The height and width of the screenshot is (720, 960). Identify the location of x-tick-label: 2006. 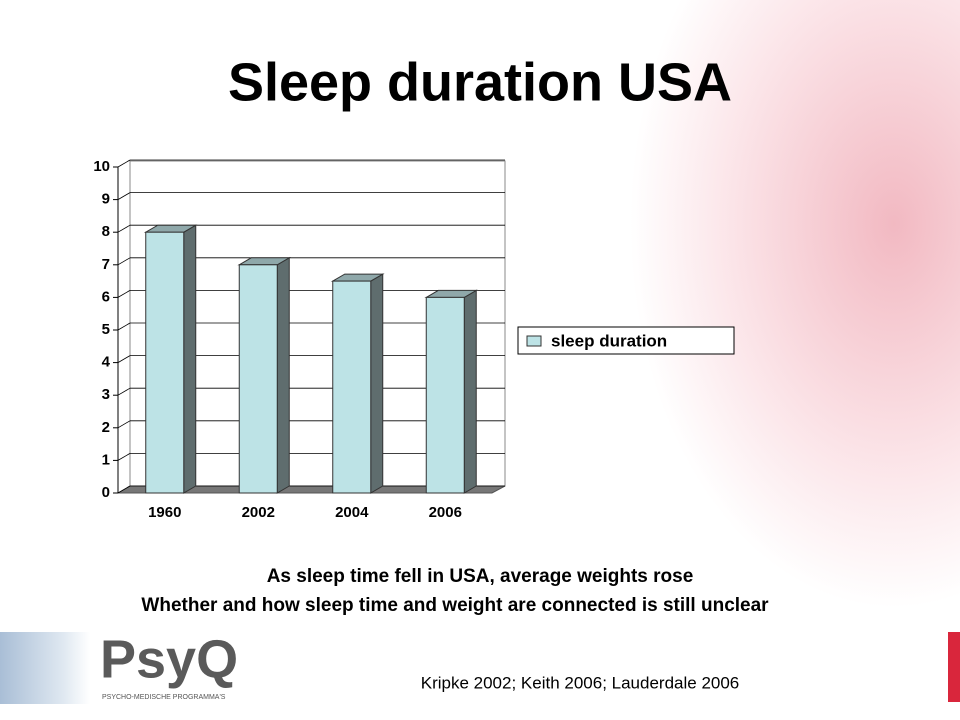
(445, 512).